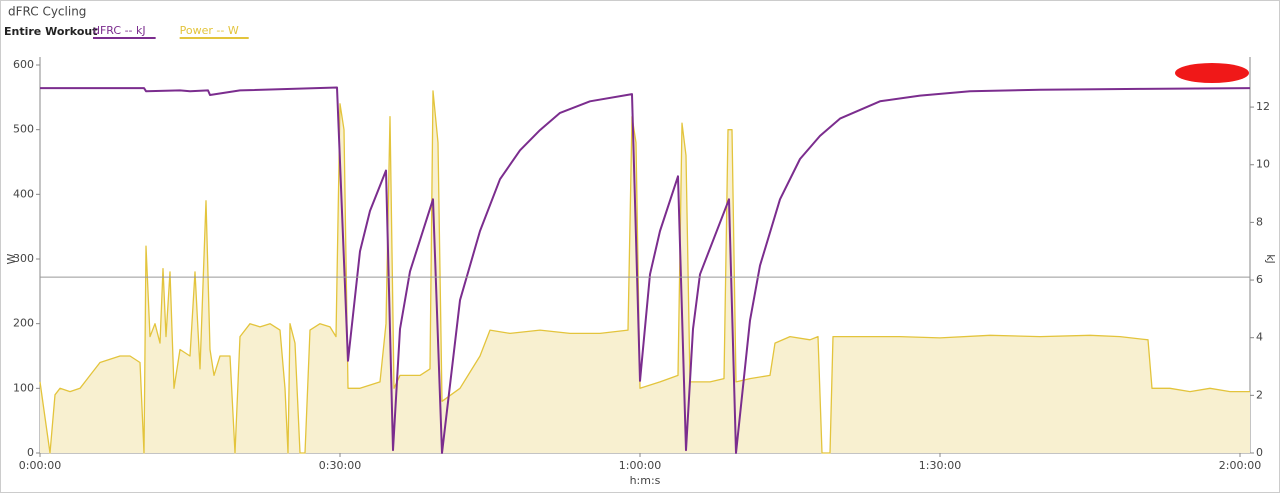 The height and width of the screenshot is (493, 1280). What do you see at coordinates (23, 193) in the screenshot?
I see `y-tick-label: 400` at bounding box center [23, 193].